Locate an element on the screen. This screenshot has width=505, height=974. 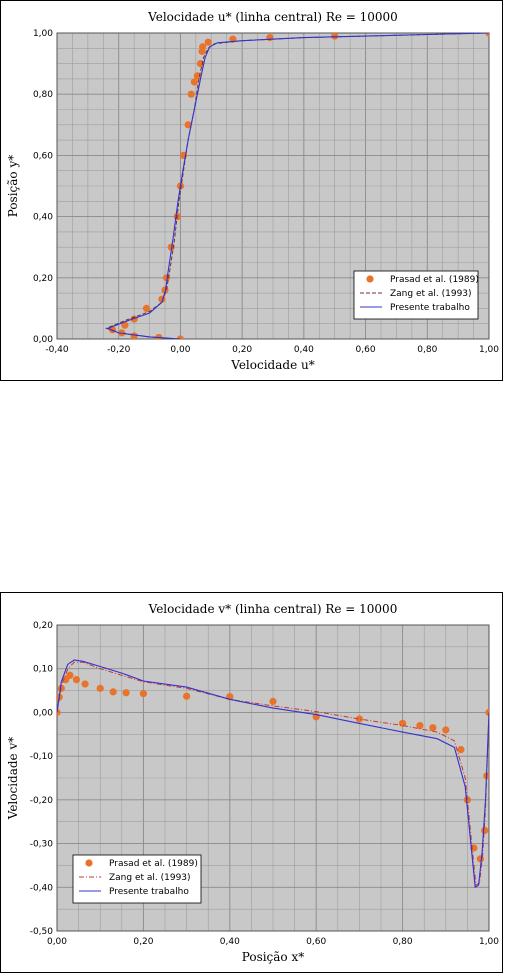
y-tick-label: -0,50 is located at coordinates (42, 932).